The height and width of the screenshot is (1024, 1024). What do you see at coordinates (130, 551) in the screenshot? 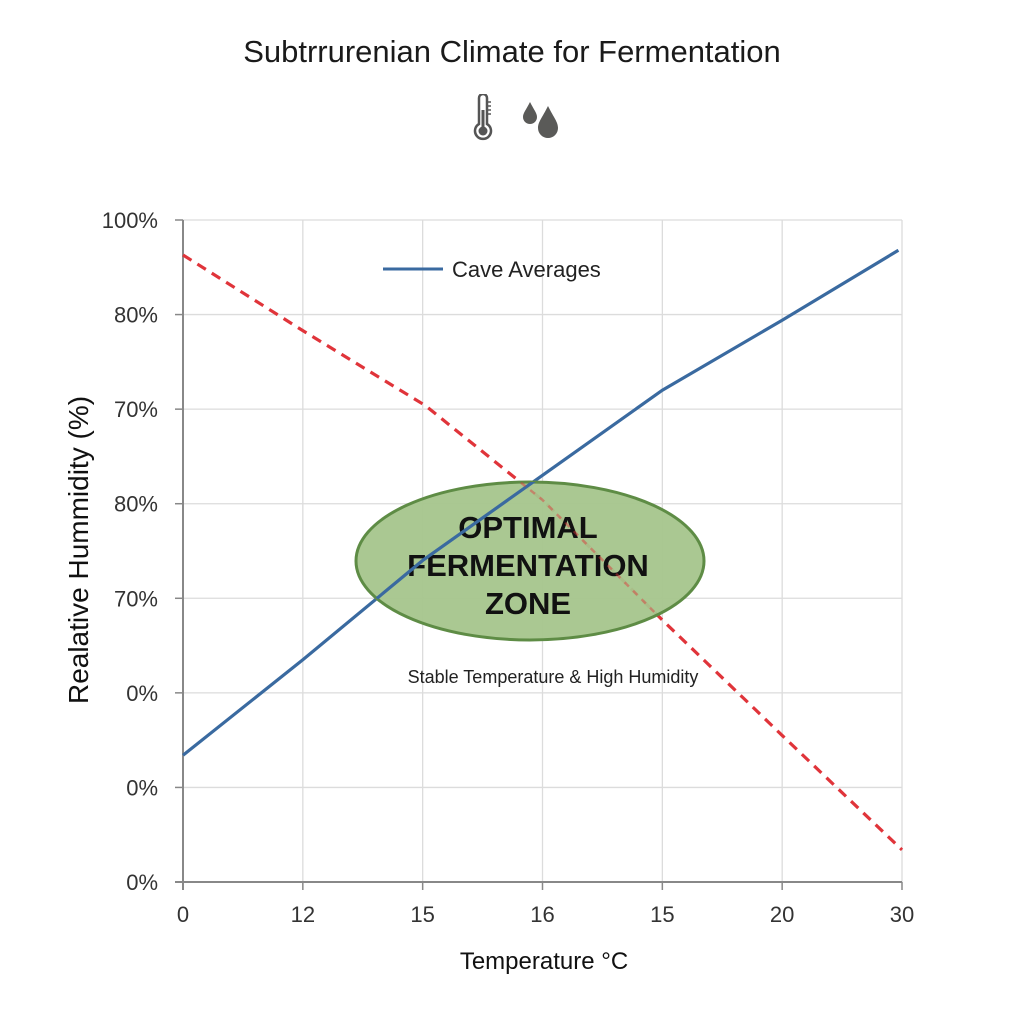
I see `y-tick-labels: 0% 0% 0% 70% 80% 70% 80% 100%` at bounding box center [130, 551].